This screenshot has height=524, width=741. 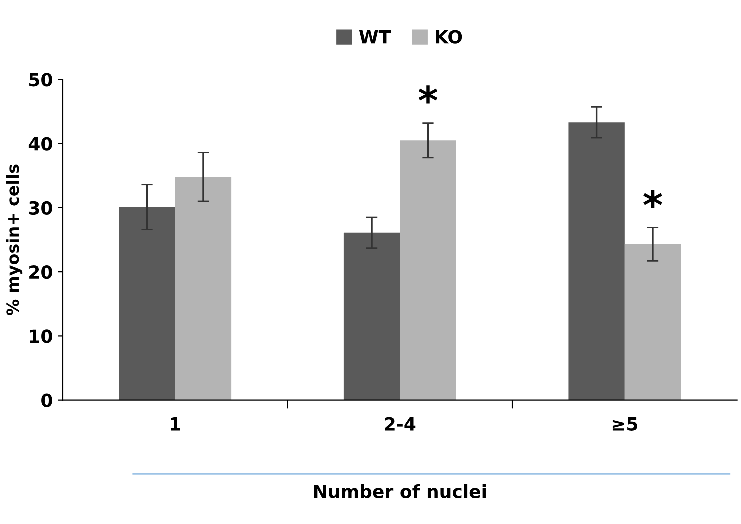 What do you see at coordinates (14, 240) in the screenshot?
I see `y-axis-title: % myosin+ cells` at bounding box center [14, 240].